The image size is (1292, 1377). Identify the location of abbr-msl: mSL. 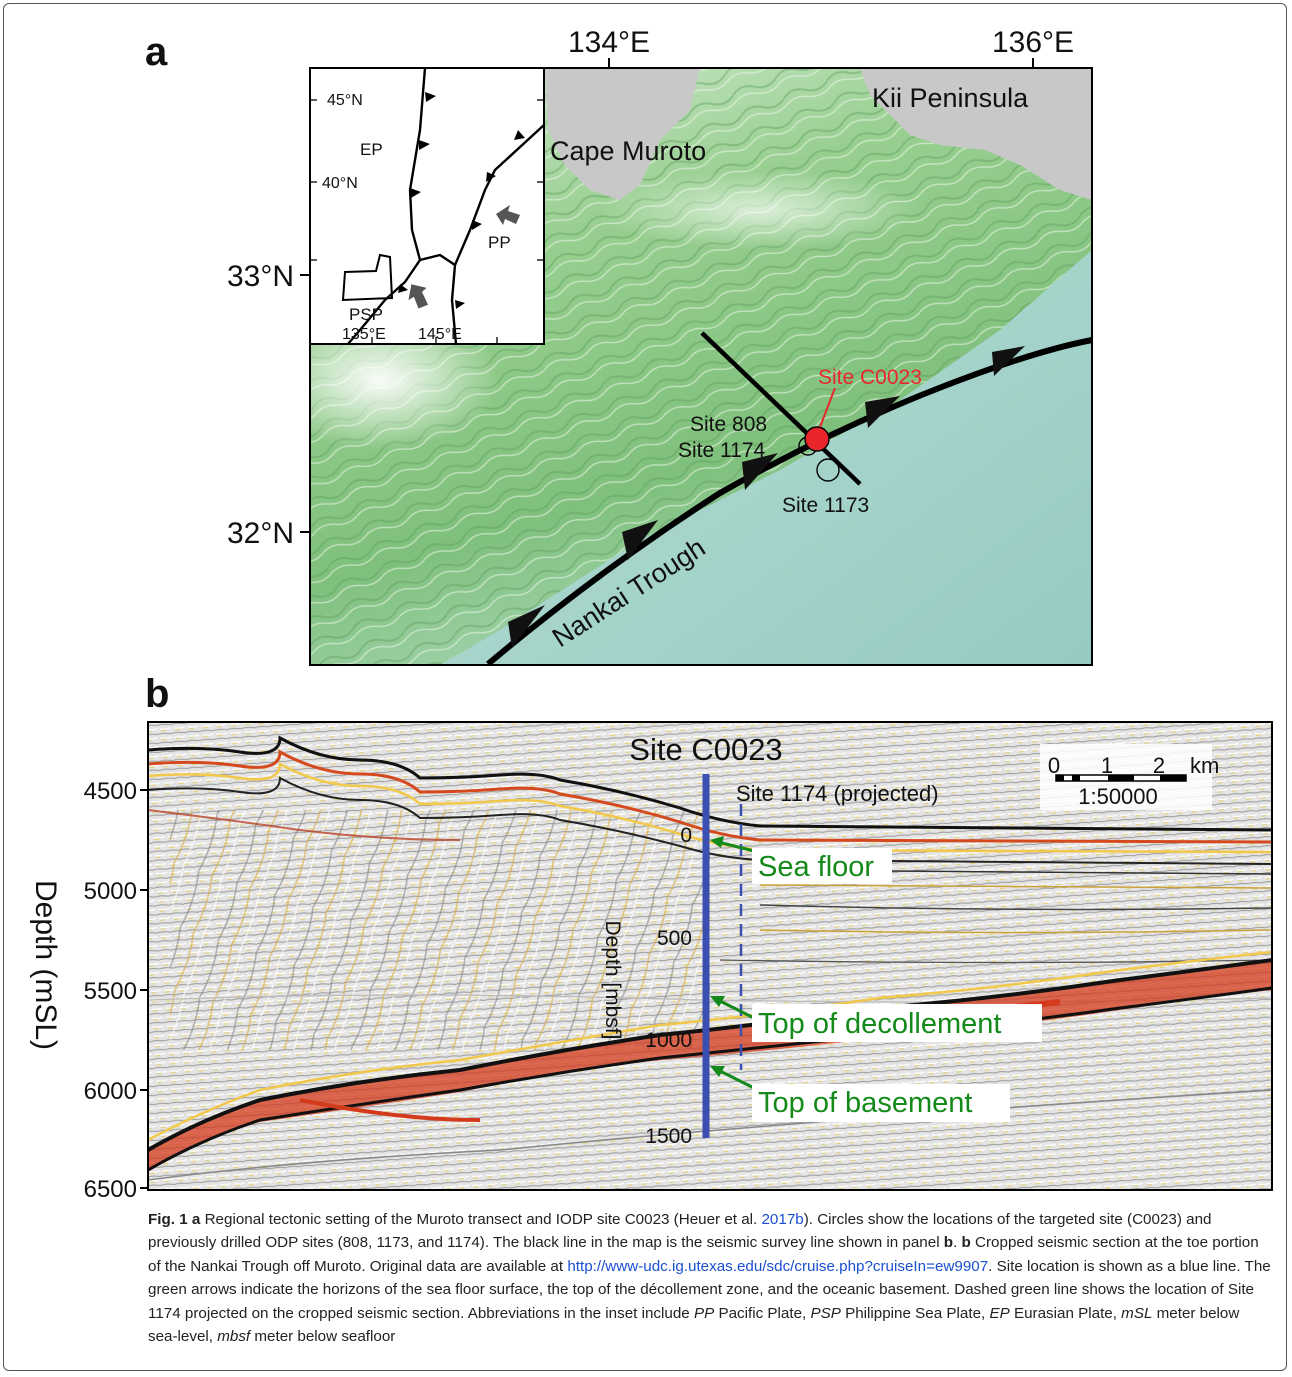
(1137, 1313).